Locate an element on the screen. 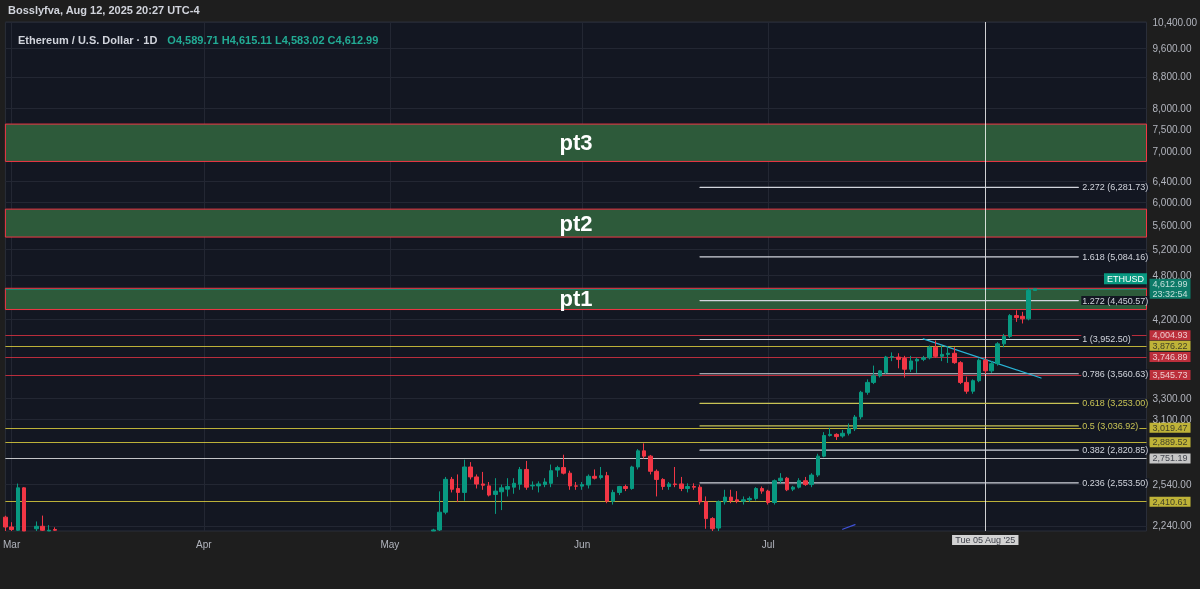 The width and height of the screenshot is (1200, 589). series-label: 1.272 (4,450.57) is located at coordinates (1115, 300).